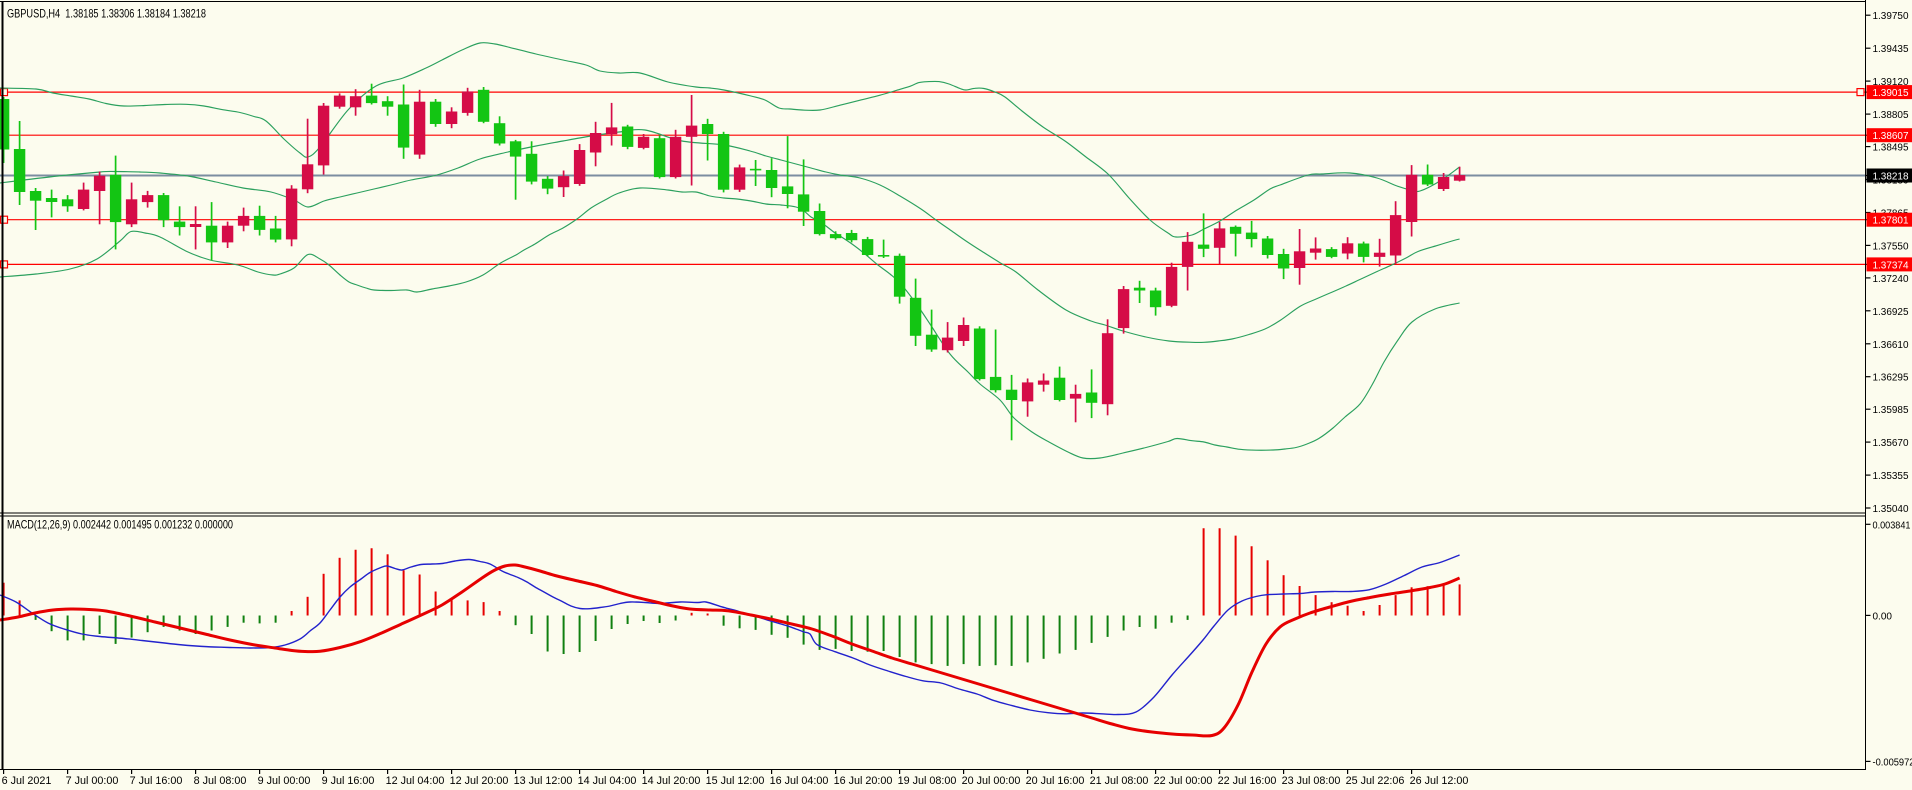 This screenshot has height=790, width=1912. Describe the element at coordinates (1891, 476) in the screenshot. I see `svg-text: 1.35355` at that location.